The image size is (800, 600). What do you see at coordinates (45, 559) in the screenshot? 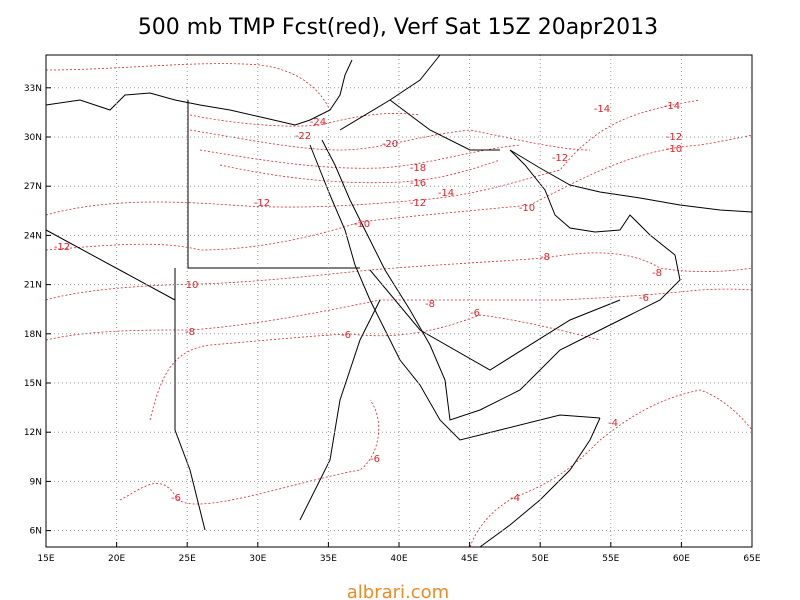
I see `x-tick-label: 15E` at bounding box center [45, 559].